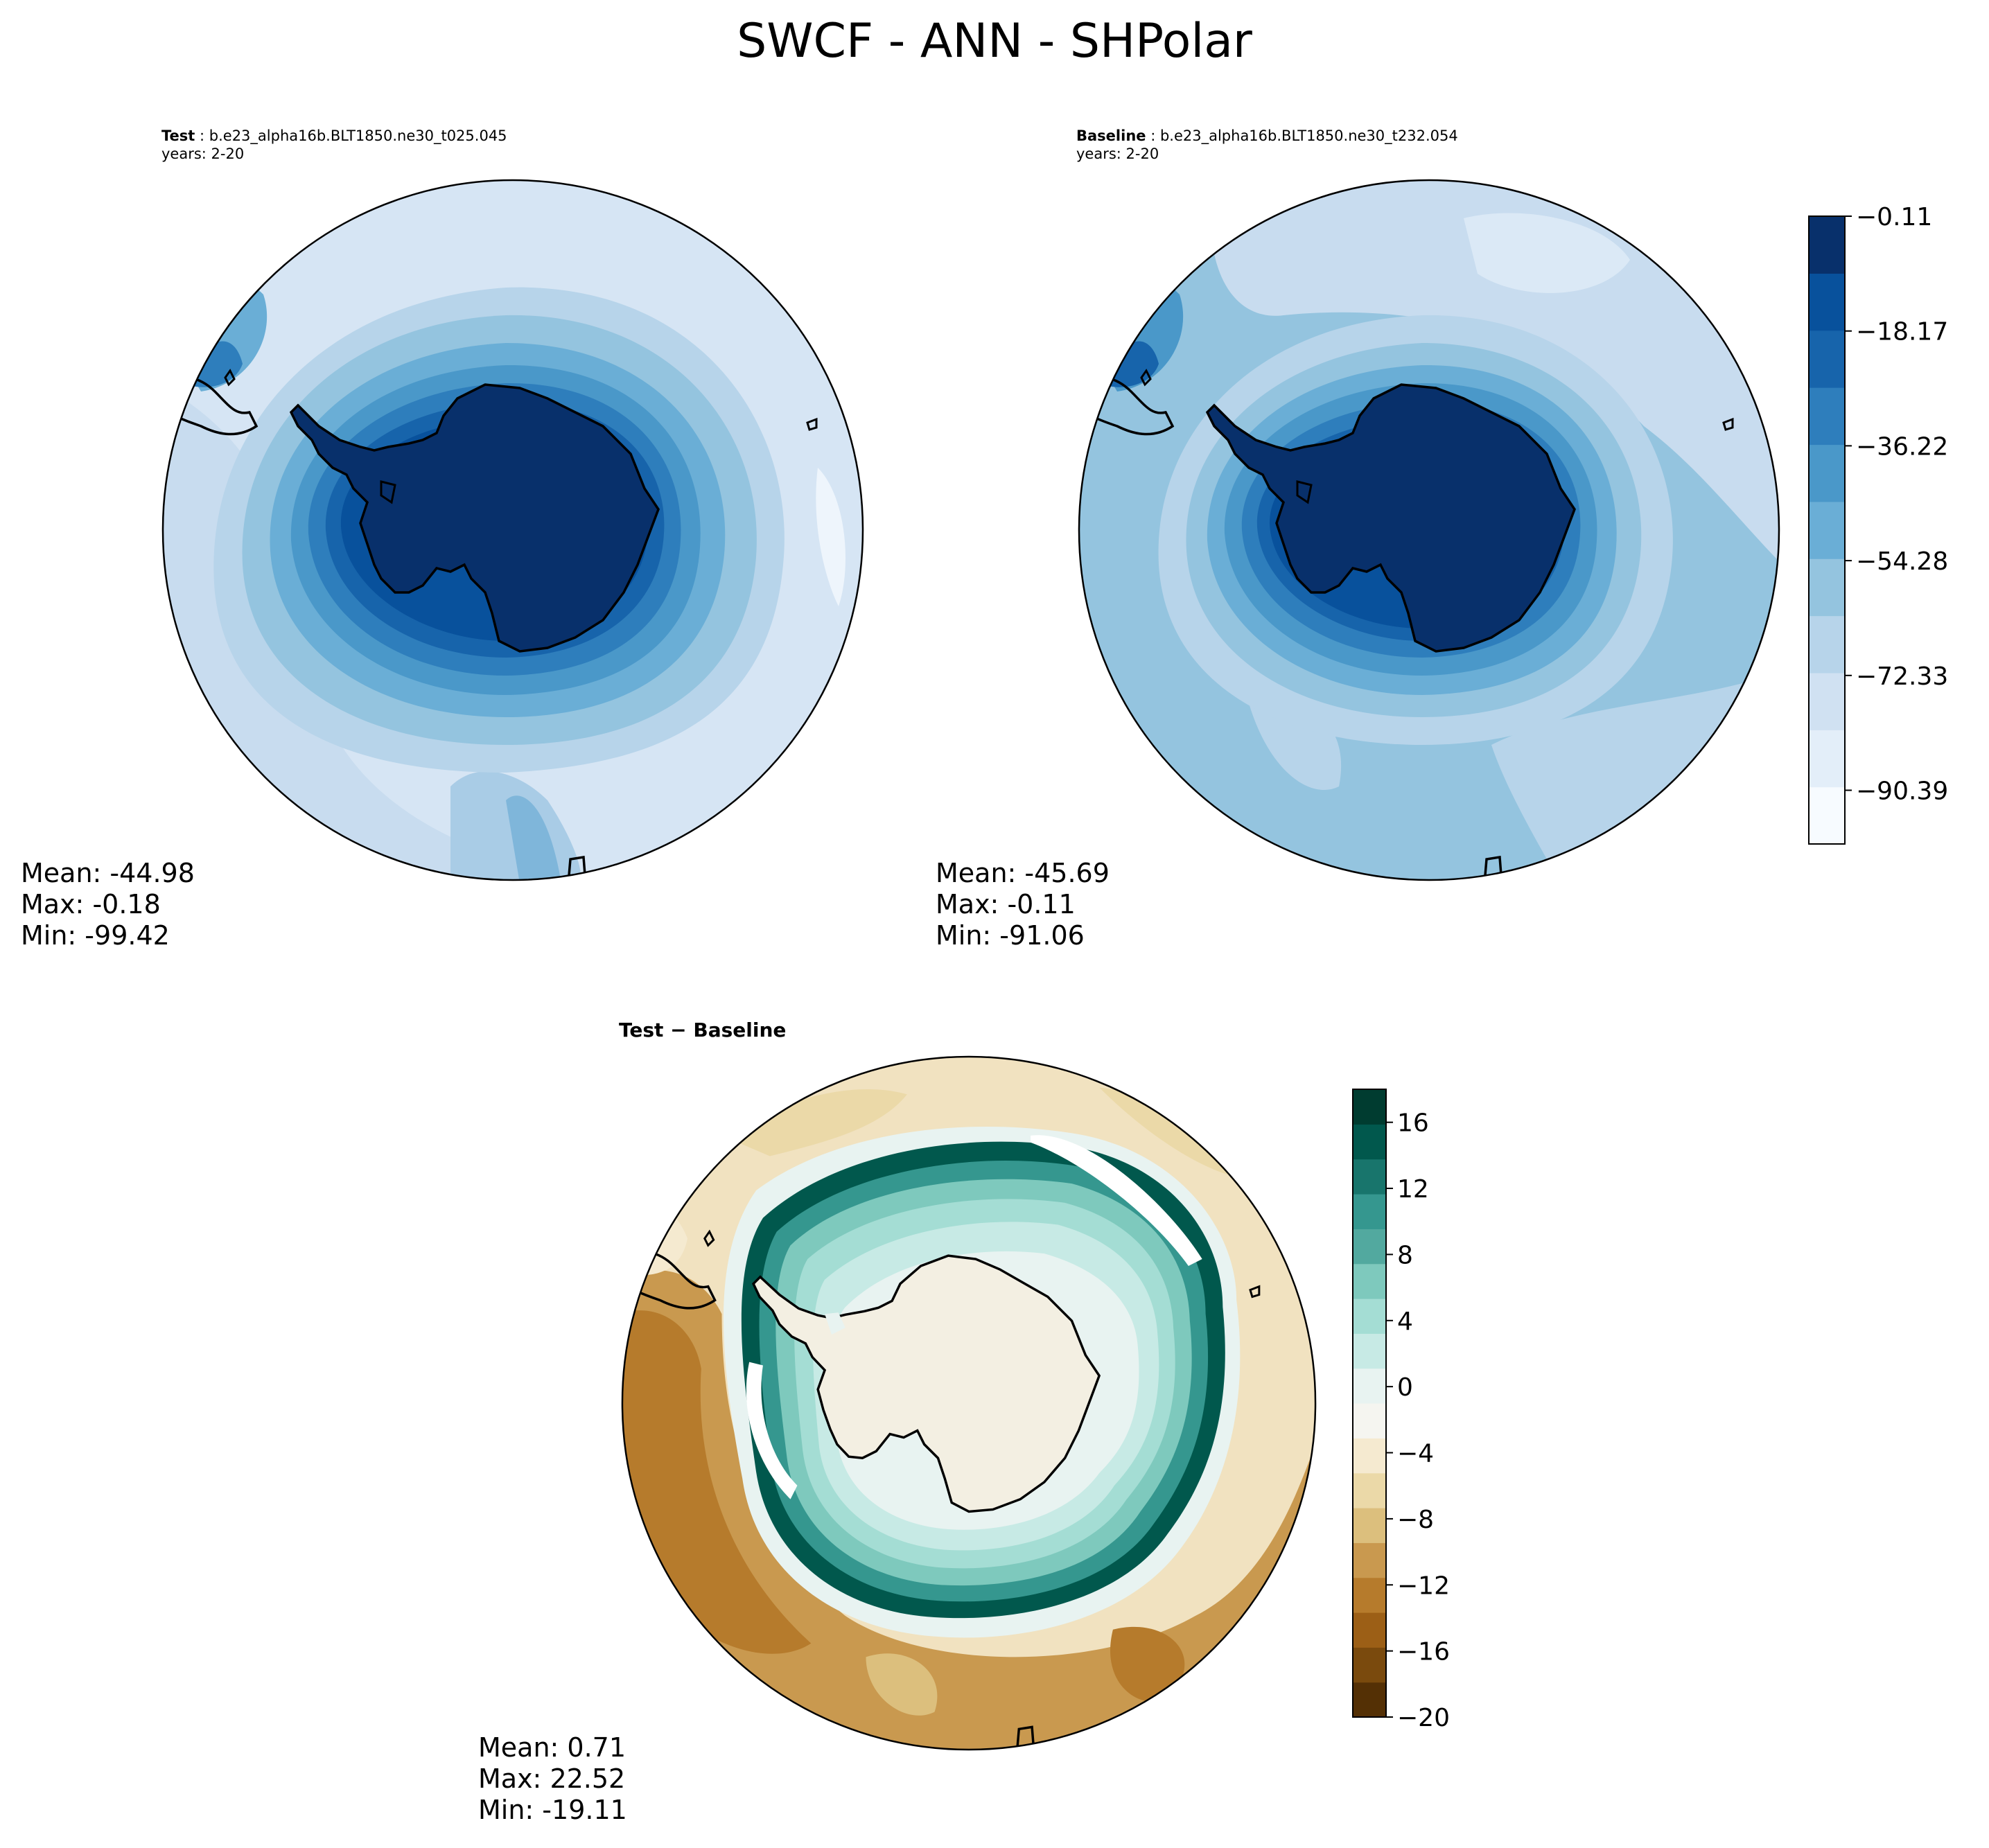 This screenshot has width=1989, height=1848. Describe the element at coordinates (1423, 1586) in the screenshot. I see `colorbar-tick-label: −12` at that location.